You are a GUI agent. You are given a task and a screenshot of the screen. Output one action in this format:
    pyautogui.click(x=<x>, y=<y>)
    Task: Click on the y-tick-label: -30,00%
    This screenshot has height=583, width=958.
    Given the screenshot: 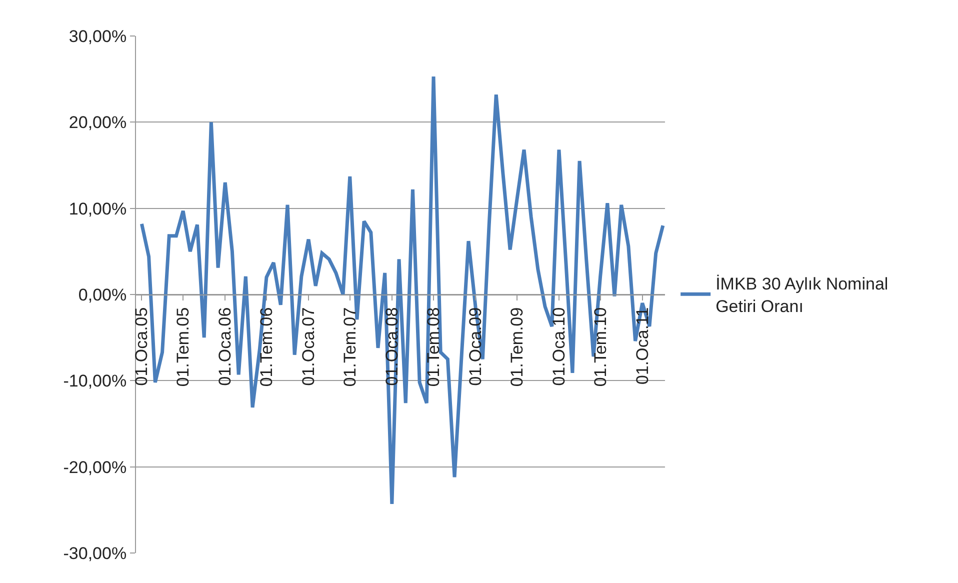 What is the action you would take?
    pyautogui.click(x=95, y=553)
    